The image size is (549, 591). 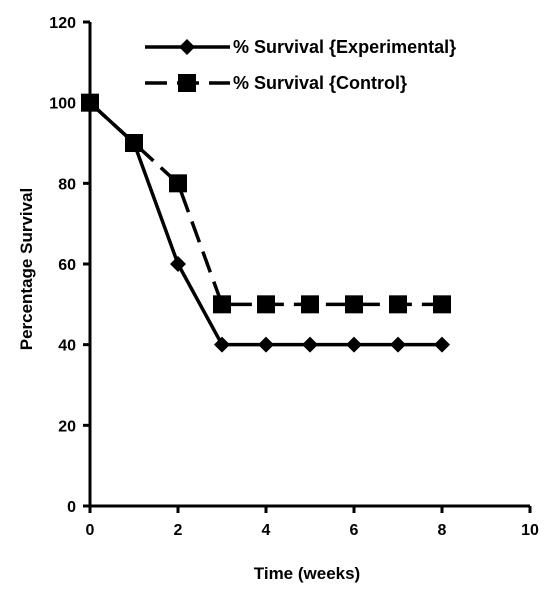 I want to click on y-tick-label: 20, so click(x=67, y=426).